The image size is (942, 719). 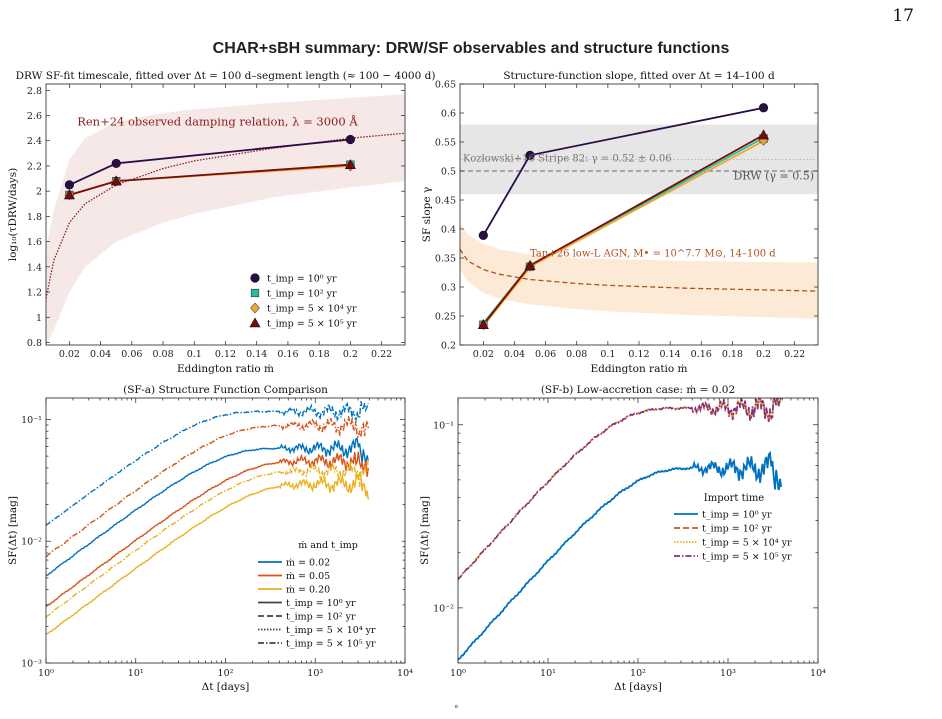 I want to click on y-tick-label: 0.3, so click(x=448, y=288).